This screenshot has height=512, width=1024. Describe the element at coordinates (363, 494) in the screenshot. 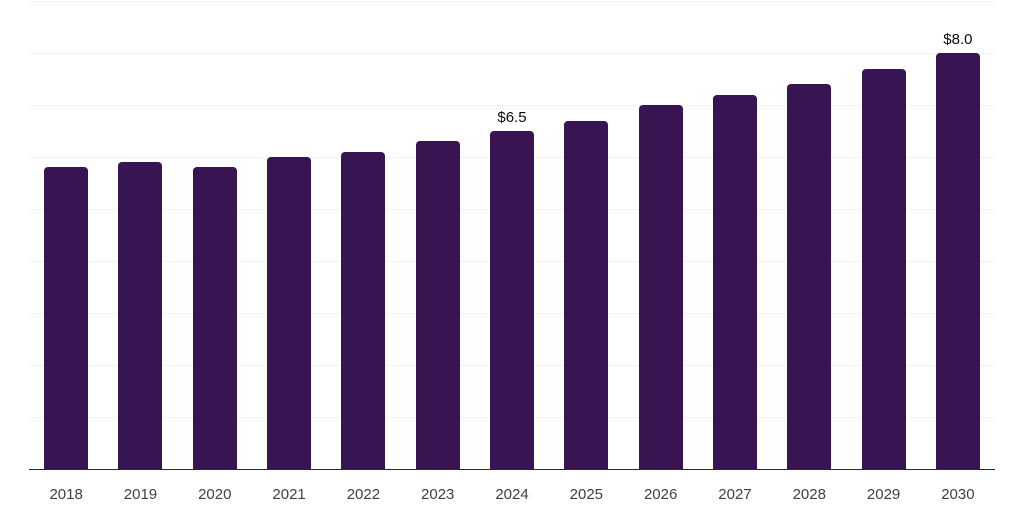

I see `x-tick-label-2022: 2022` at that location.